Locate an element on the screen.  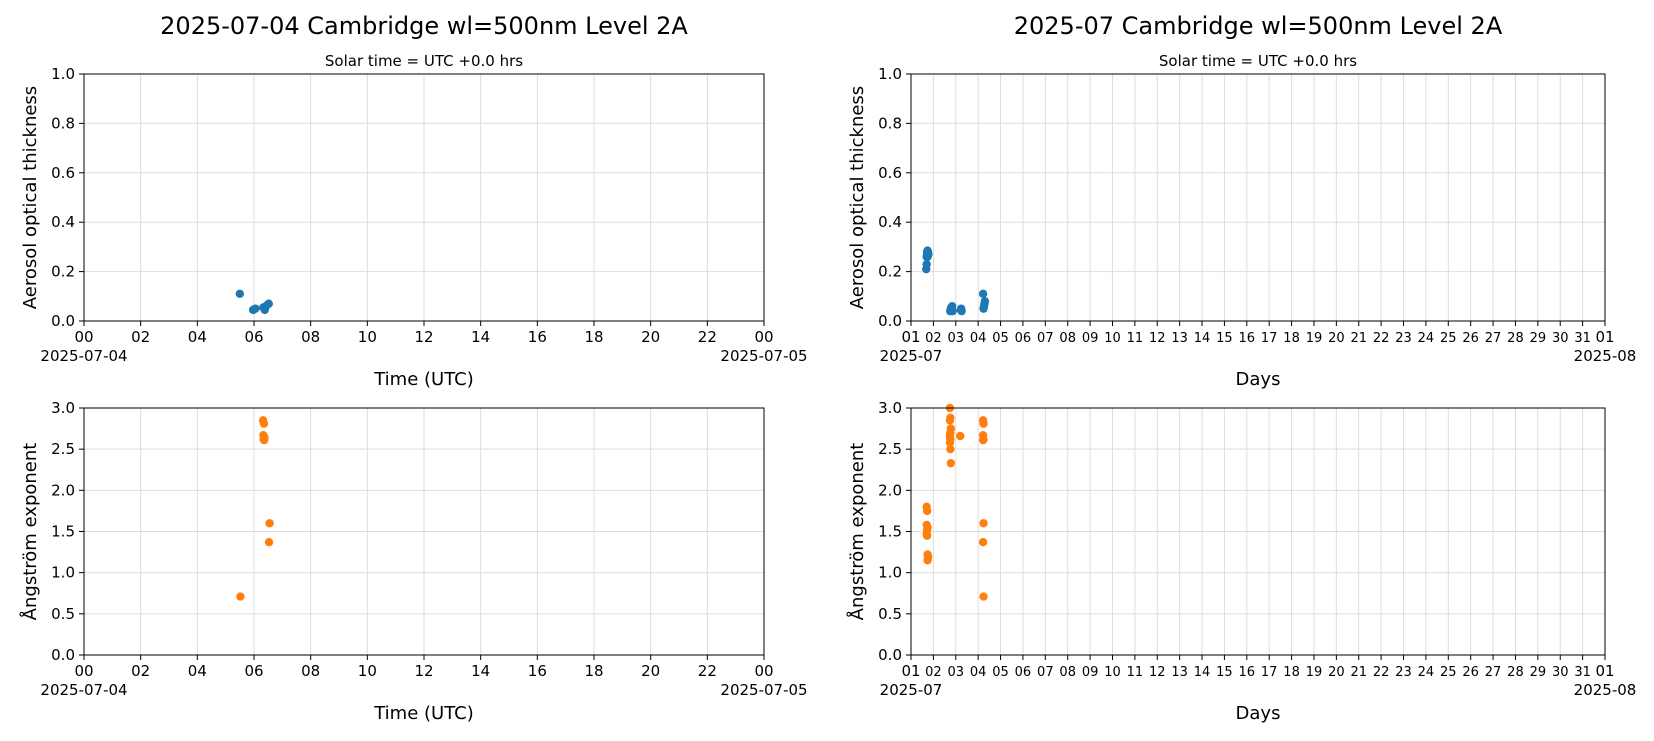
chart-title: 2025-07 Cambridge wl=500nm Level 2A is located at coordinates (1258, 26).